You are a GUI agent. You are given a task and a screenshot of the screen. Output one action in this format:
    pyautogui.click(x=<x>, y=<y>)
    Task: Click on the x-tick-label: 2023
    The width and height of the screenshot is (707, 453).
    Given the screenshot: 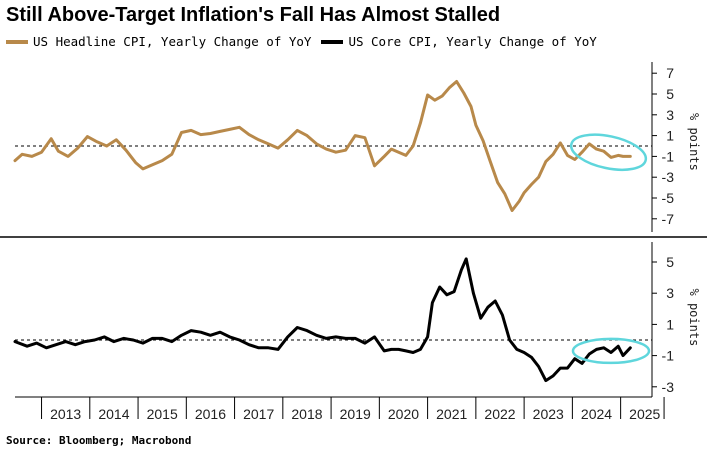 What is the action you would take?
    pyautogui.click(x=548, y=414)
    